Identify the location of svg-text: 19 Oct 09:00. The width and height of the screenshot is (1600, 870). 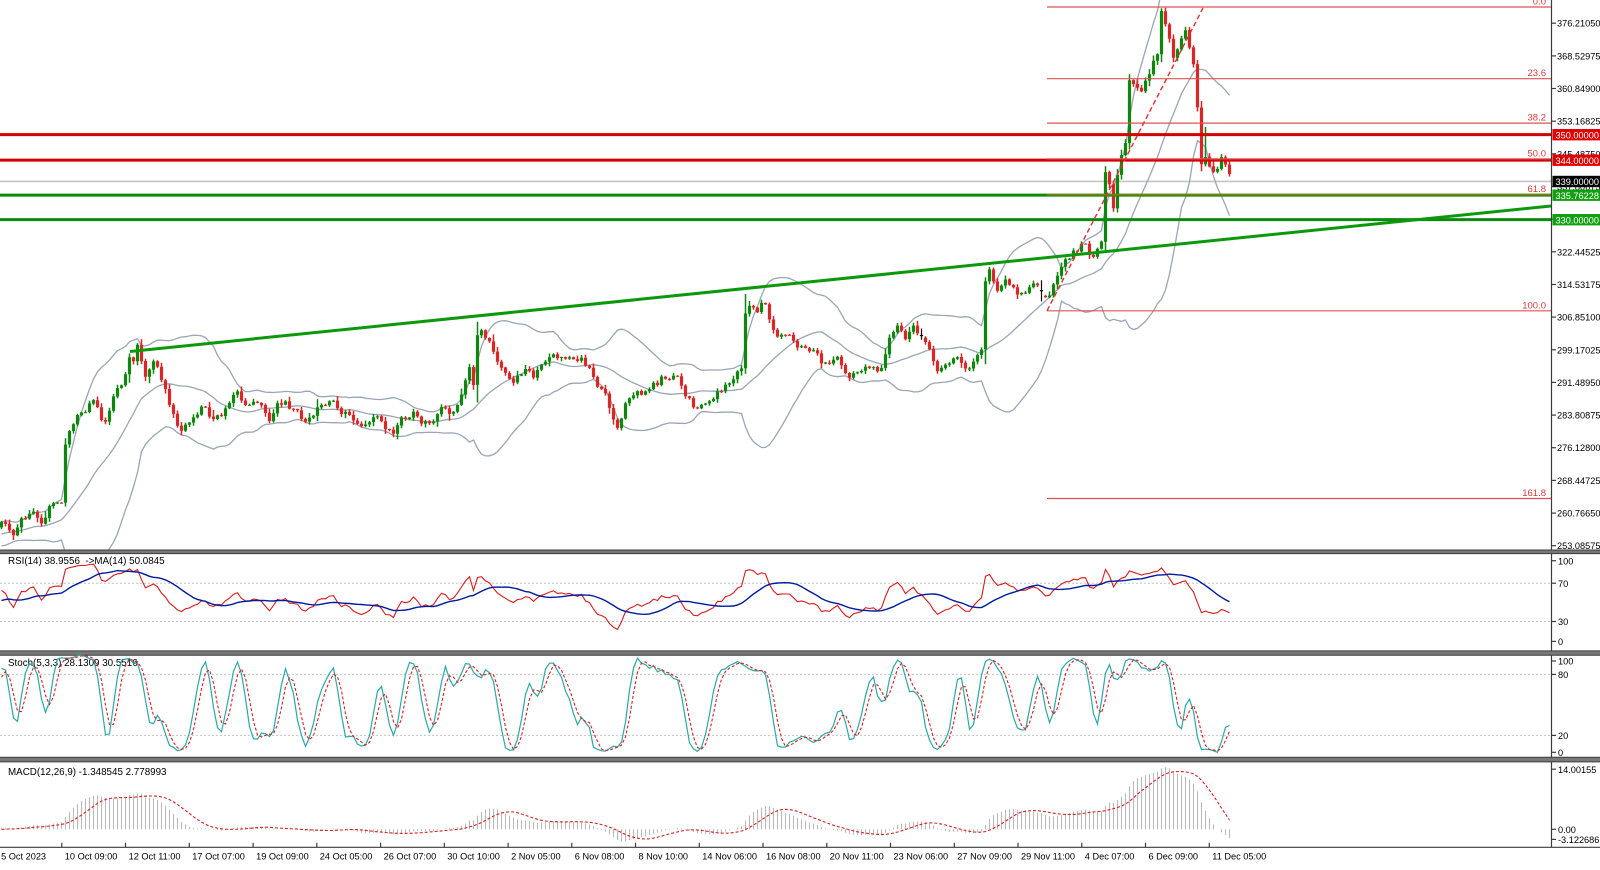
(282, 857).